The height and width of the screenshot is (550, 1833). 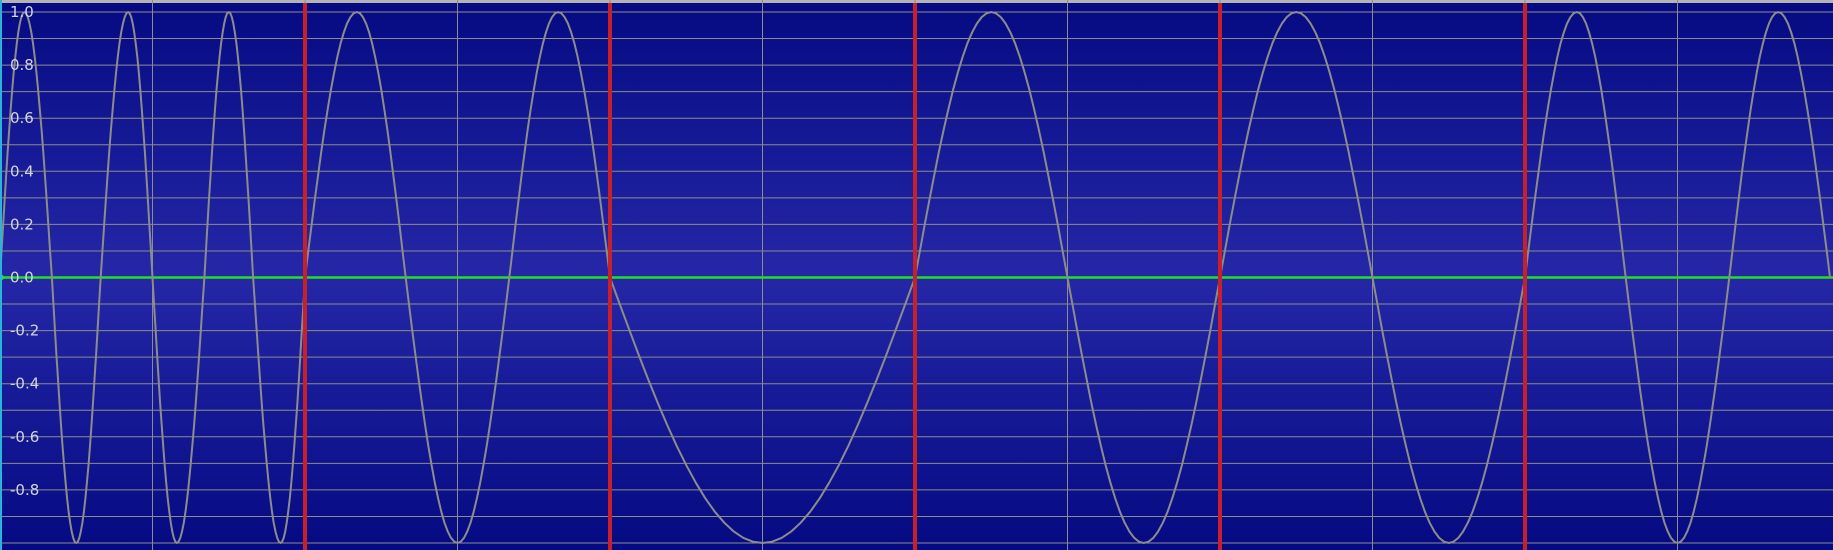 I want to click on y-tick-label: 1.0, so click(x=22, y=12).